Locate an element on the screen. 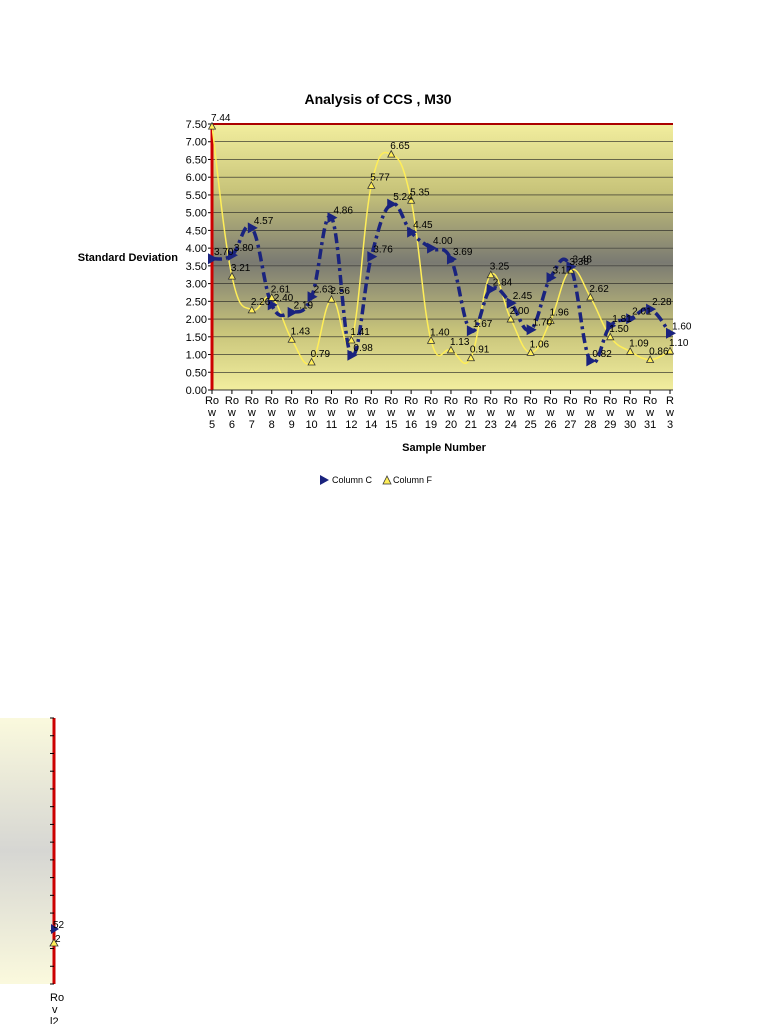  x-tick-label: 5 is located at coordinates (212, 425).